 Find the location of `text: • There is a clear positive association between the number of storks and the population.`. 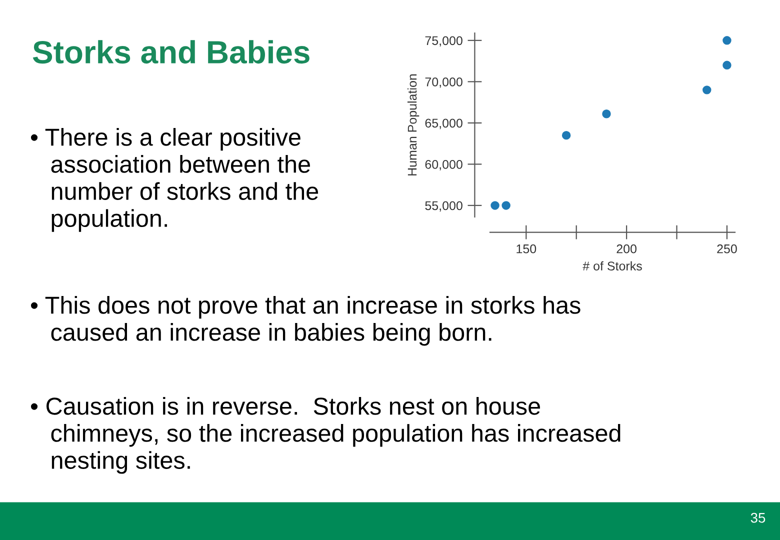

text: • There is a clear positive association between the number of storks and the population. is located at coordinates (174, 180).